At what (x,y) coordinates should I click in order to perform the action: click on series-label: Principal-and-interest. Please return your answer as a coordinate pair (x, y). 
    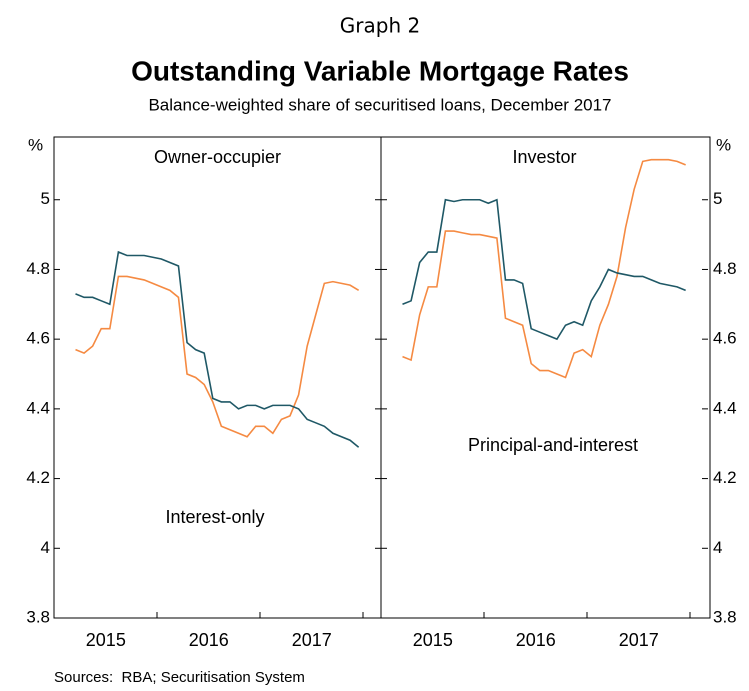
    Looking at the image, I should click on (553, 445).